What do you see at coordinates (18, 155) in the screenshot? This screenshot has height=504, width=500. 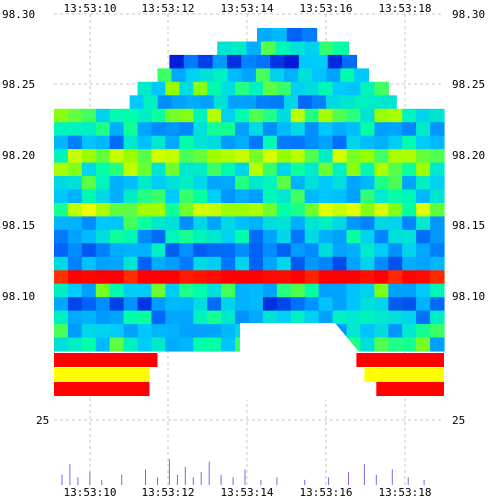 I see `y-tick-label-left: 98.20` at bounding box center [18, 155].